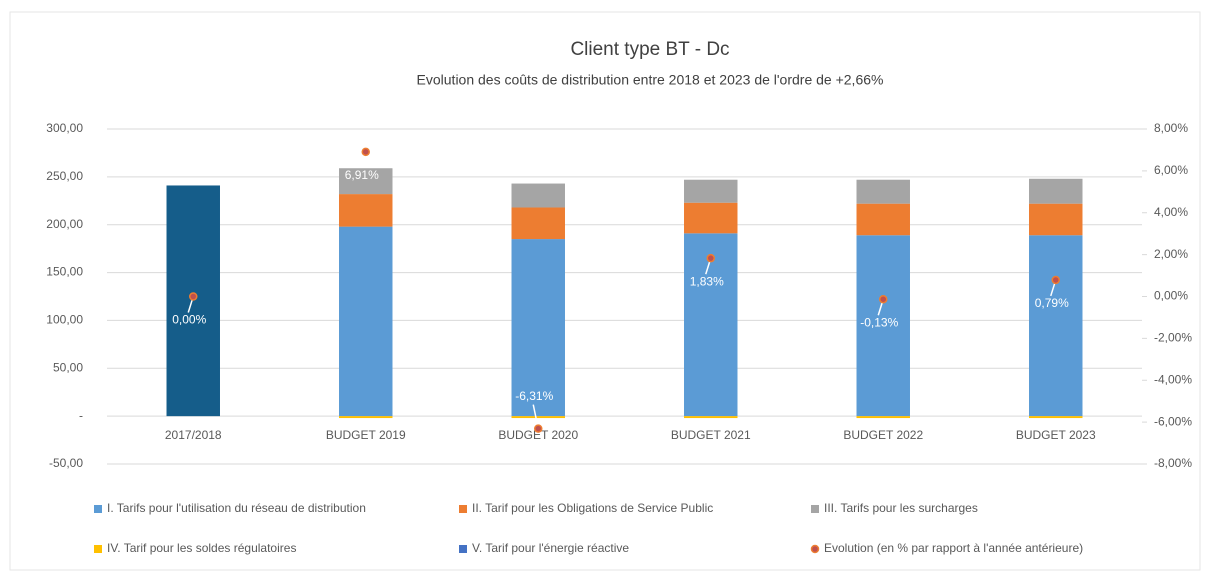 This screenshot has height=575, width=1209. Describe the element at coordinates (550, 548) in the screenshot. I see `legend-label: V. Tarif pour l'énergie réactive` at that location.